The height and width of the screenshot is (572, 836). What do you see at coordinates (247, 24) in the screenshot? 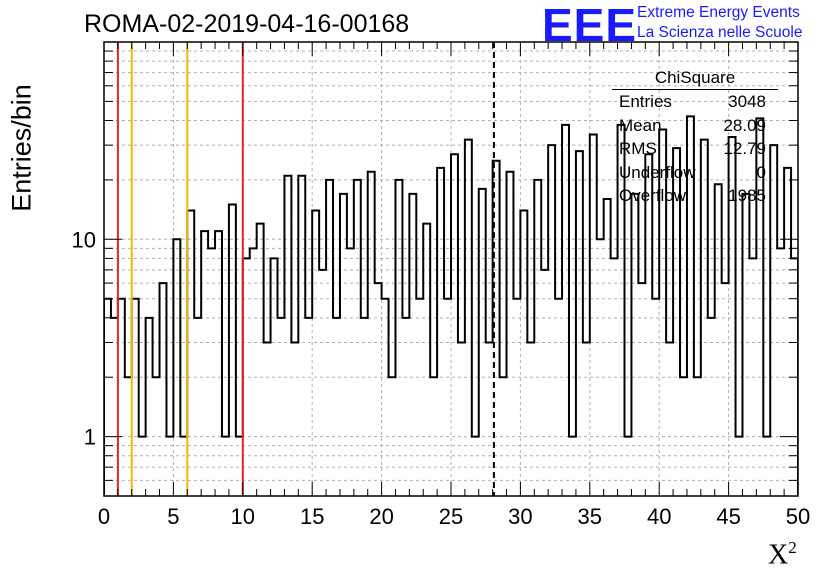
I see `chart-title: ROMA-02-2019-04-16-00168` at bounding box center [247, 24].